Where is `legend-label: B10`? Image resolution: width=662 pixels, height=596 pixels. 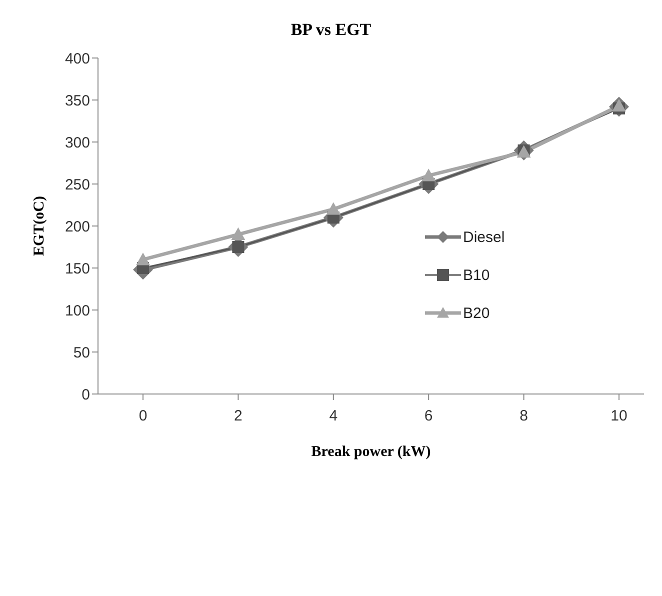
legend-label: B10 is located at coordinates (476, 275).